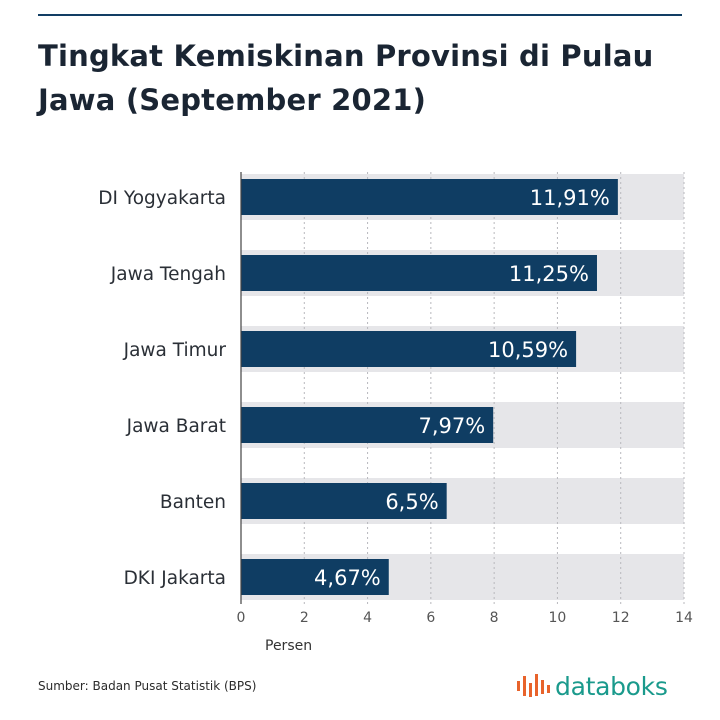 This screenshot has height=720, width=720. I want to click on category-label: Banten, so click(193, 502).